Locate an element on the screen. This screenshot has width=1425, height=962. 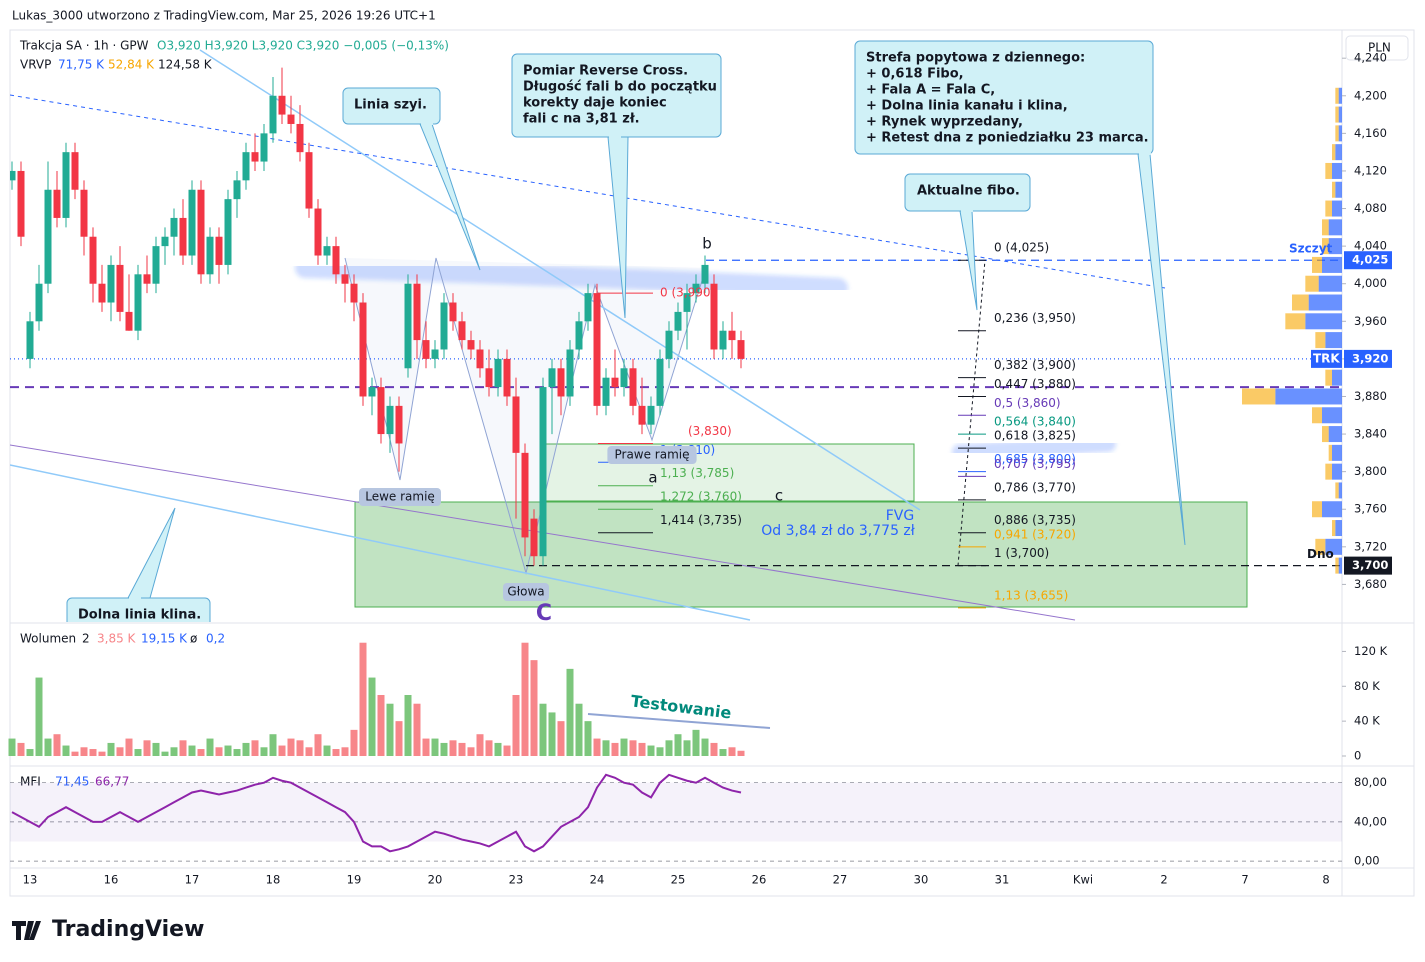
chart-label: Głowa is located at coordinates (525, 592).